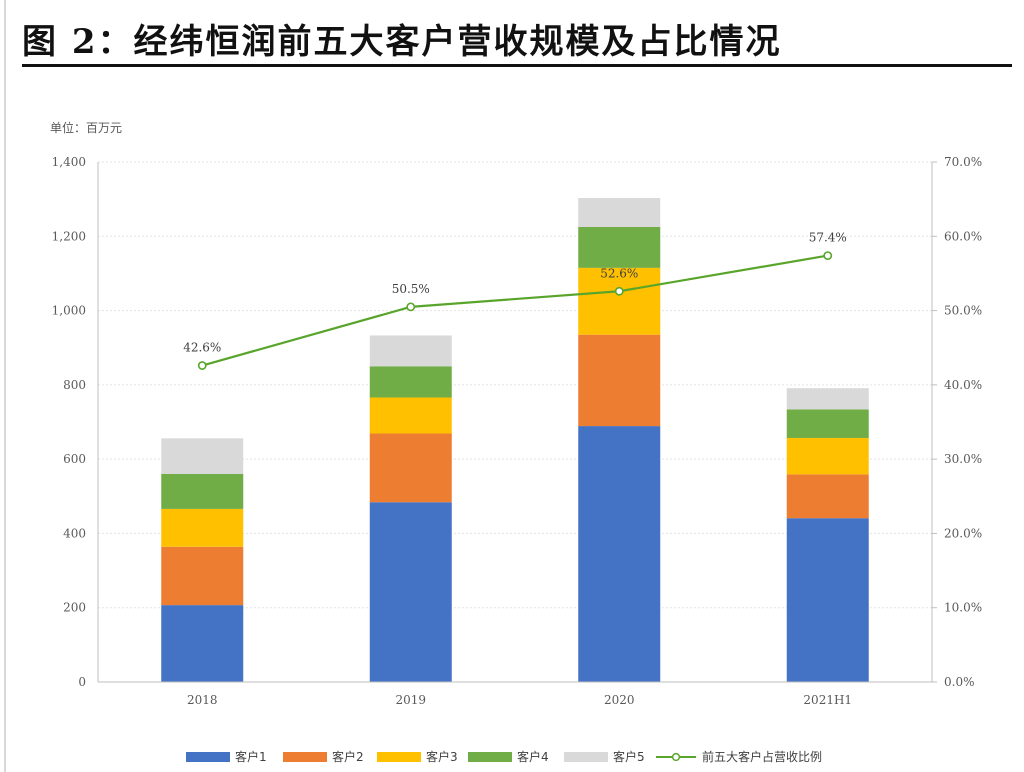 The width and height of the screenshot is (1024, 772). Describe the element at coordinates (74, 459) in the screenshot. I see `y-left-tick-label: 600` at that location.